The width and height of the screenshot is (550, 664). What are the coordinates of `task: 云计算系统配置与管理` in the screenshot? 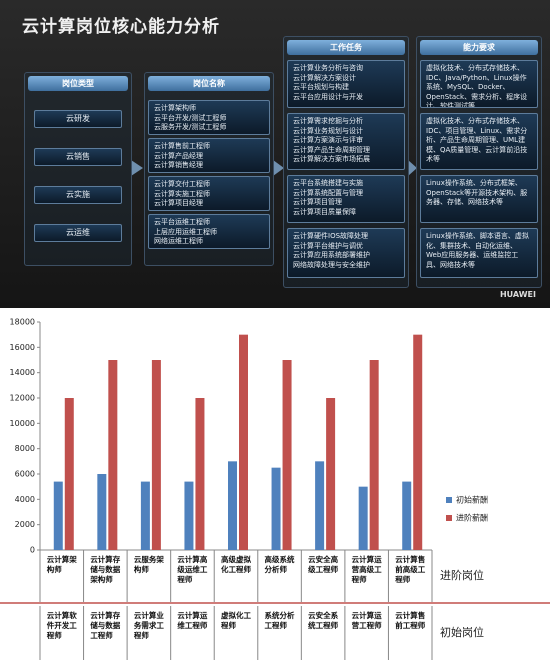 It's located at (328, 192).